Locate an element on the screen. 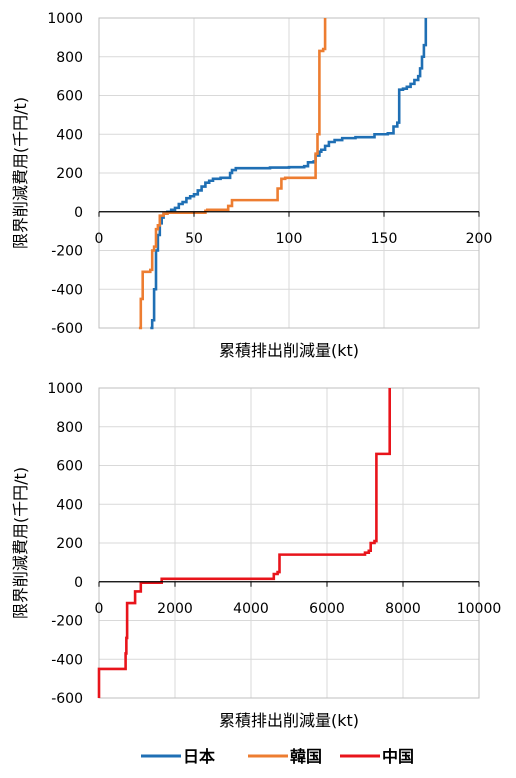  top-ytick-label-8: 1000 is located at coordinates (65, 19).